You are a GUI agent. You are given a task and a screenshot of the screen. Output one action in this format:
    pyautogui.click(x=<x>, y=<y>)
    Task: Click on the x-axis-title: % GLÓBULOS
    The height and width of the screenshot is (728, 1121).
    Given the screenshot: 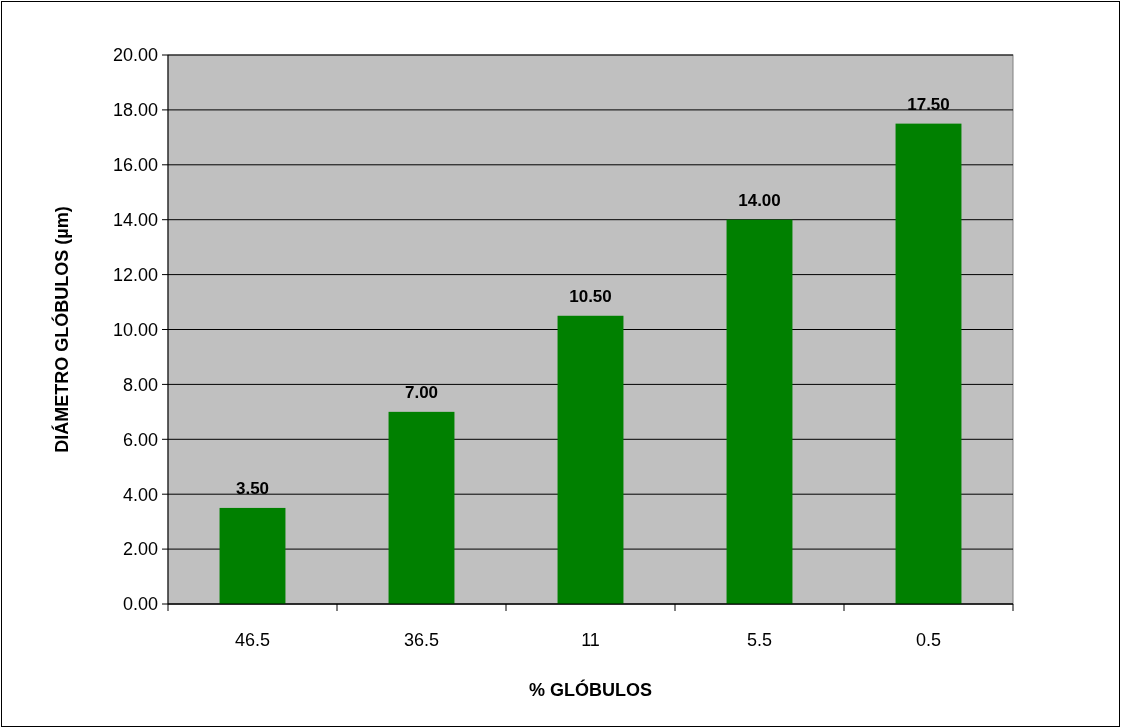 What is the action you would take?
    pyautogui.click(x=590, y=689)
    